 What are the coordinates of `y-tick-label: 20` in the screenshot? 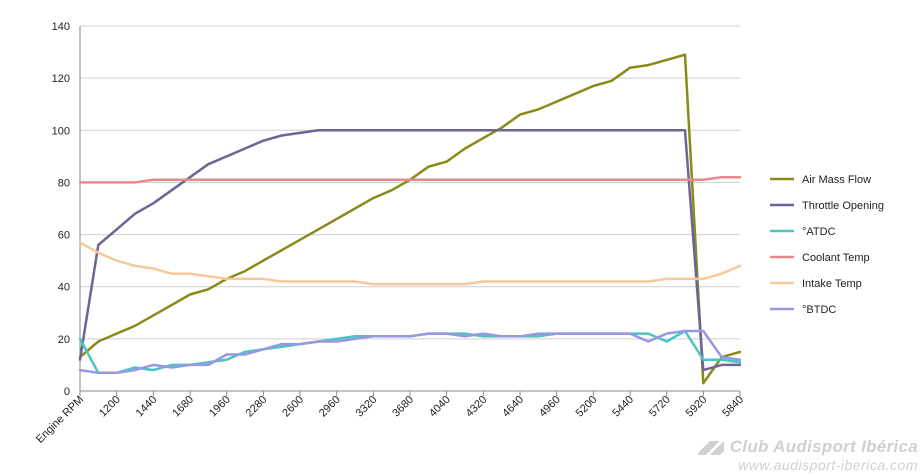 It's located at (64, 340).